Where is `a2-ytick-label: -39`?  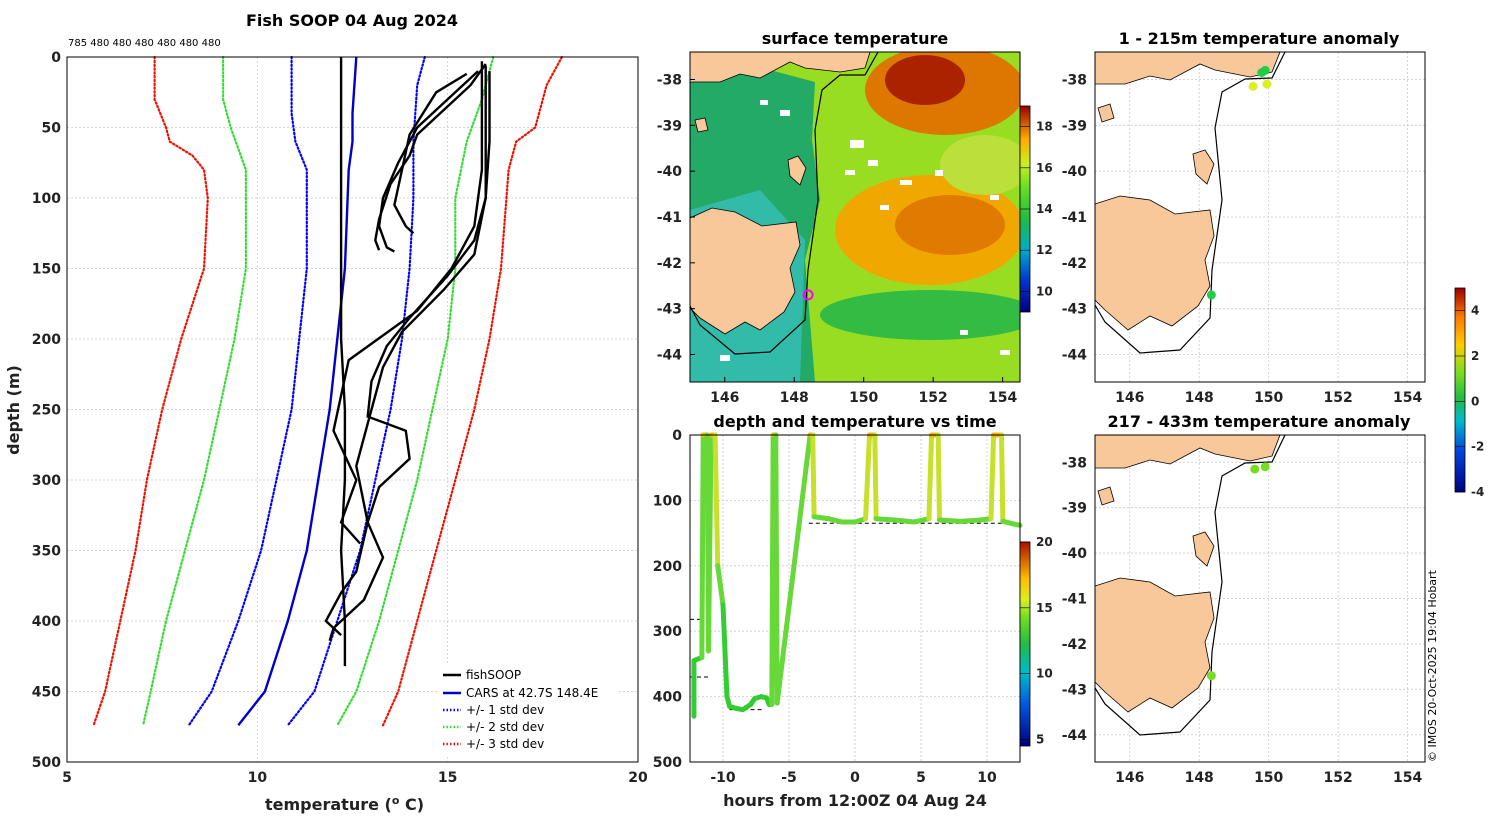
a2-ytick-label: -39 is located at coordinates (1074, 509).